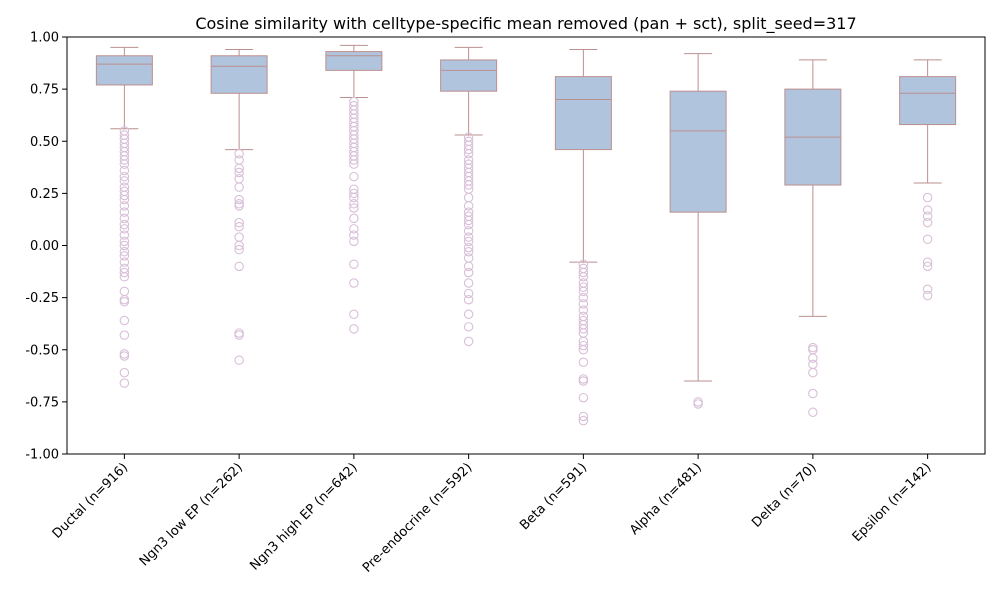 This screenshot has width=1000, height=600. What do you see at coordinates (553, 496) in the screenshot?
I see `x-tick-label: Beta (n=591)` at bounding box center [553, 496].